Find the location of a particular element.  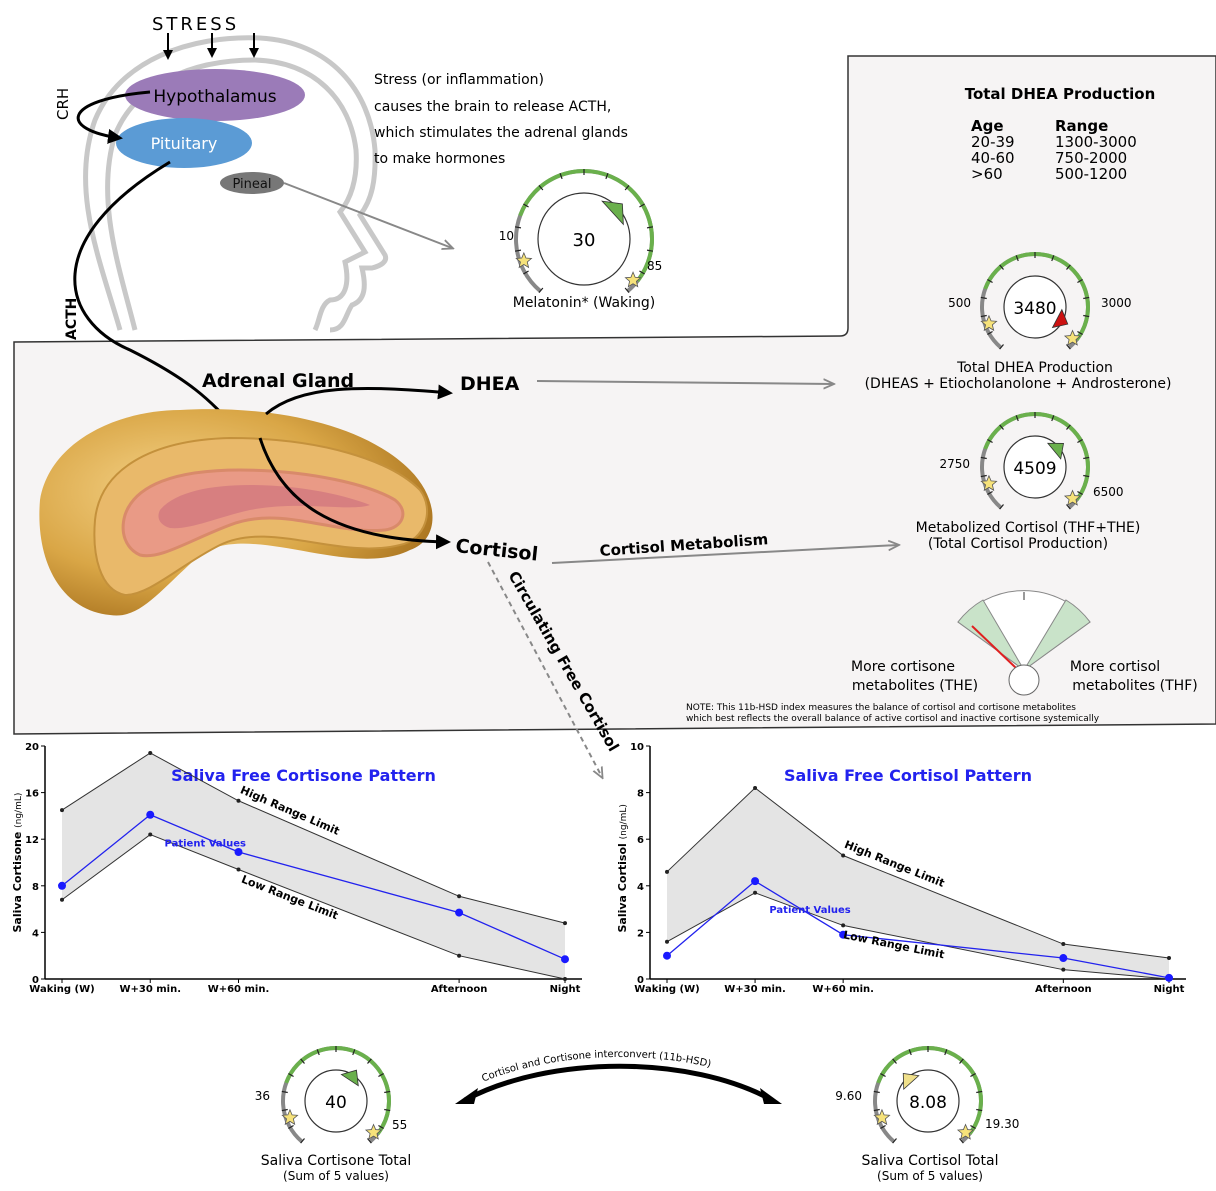

adrenal-gland-illustration is located at coordinates (236, 512).